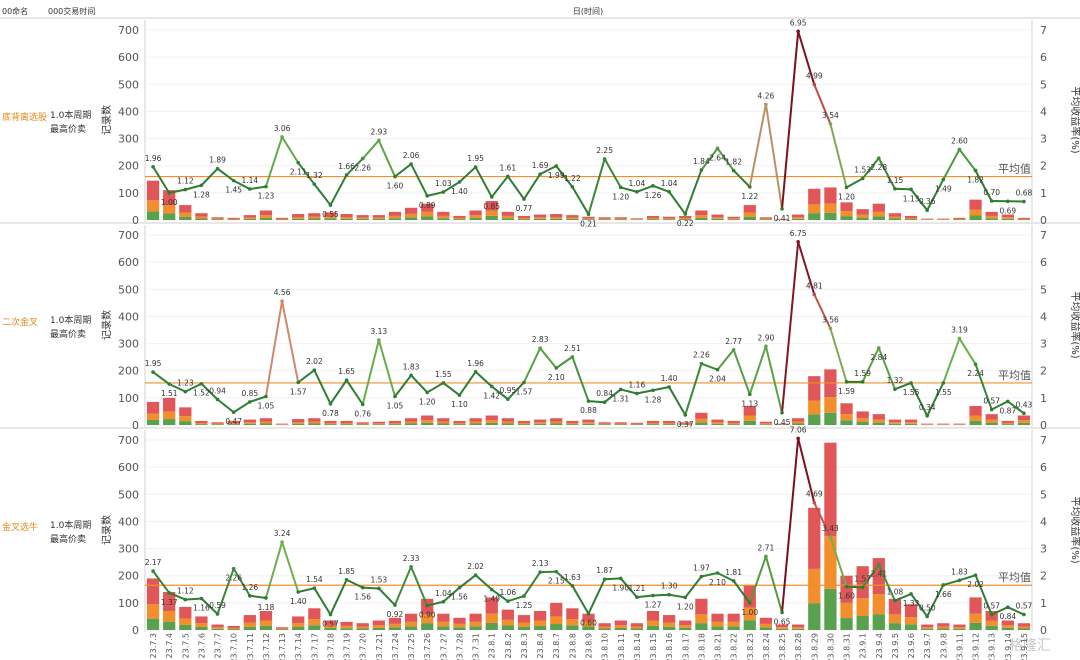 This screenshot has height=660, width=1080. What do you see at coordinates (766, 95) in the screenshot?
I see `return-data-label: 4.26` at bounding box center [766, 95].